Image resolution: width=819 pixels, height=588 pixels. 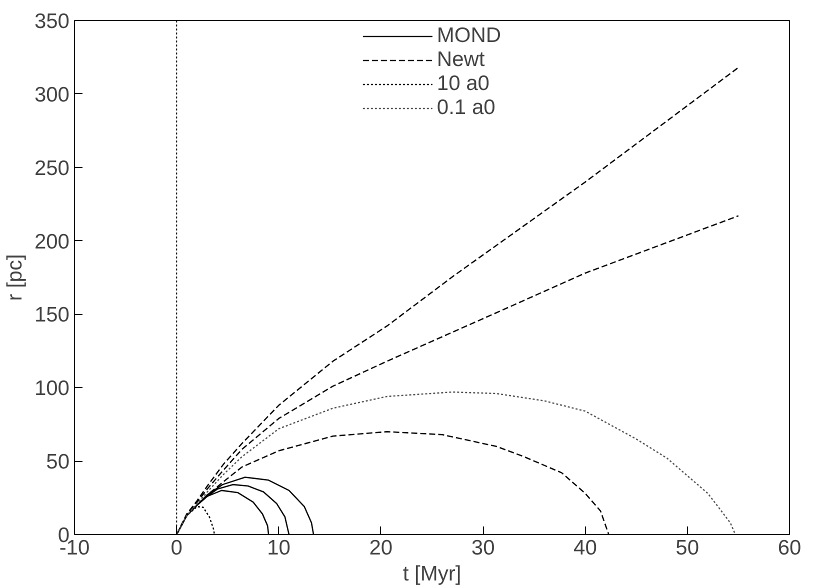 What do you see at coordinates (469, 36) in the screenshot?
I see `legend-label: MOND` at bounding box center [469, 36].